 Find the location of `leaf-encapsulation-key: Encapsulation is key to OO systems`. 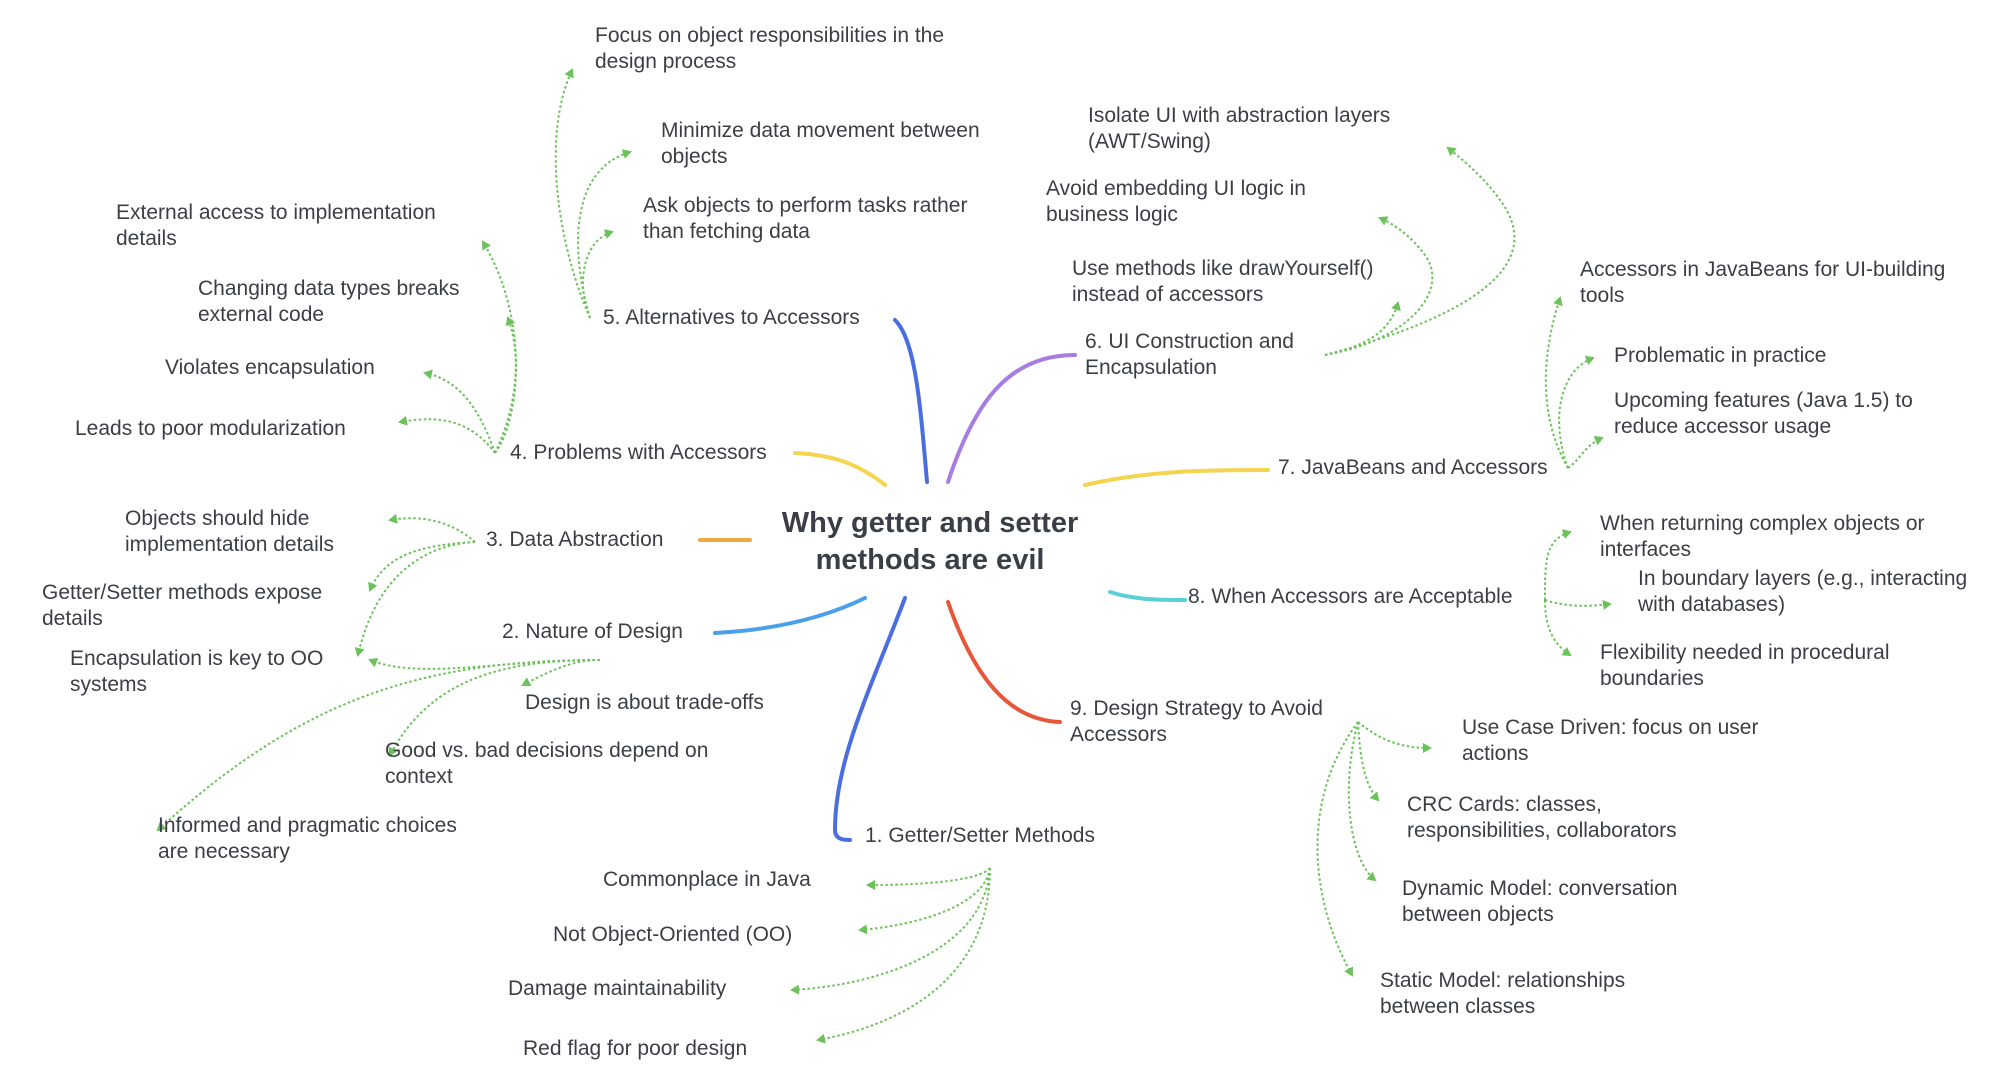

leaf-encapsulation-key: Encapsulation is key to OO systems is located at coordinates (197, 671).